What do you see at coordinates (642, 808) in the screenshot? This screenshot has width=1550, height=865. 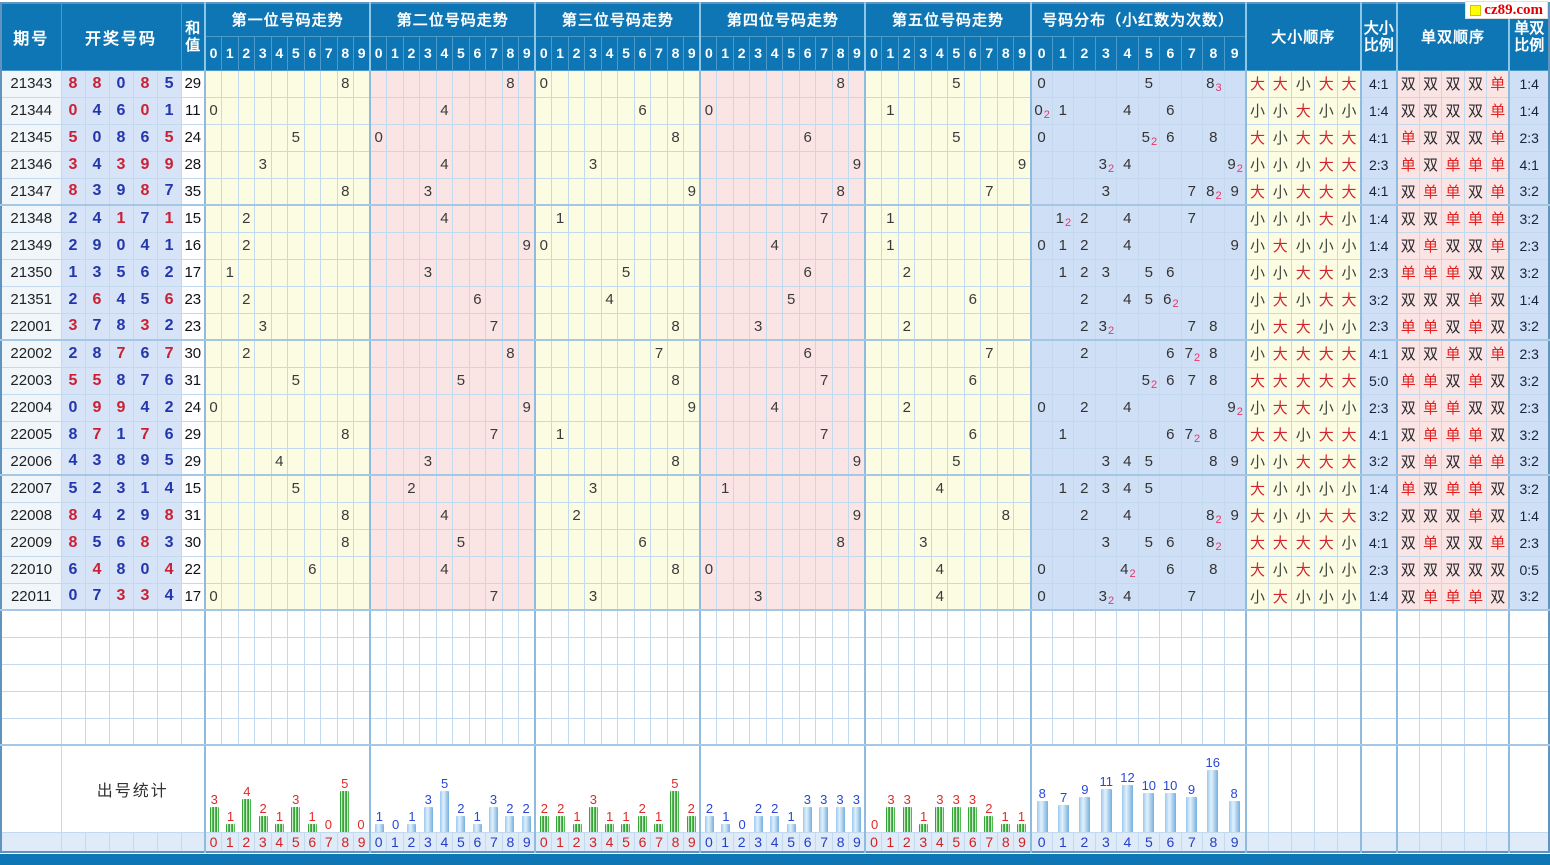 I see `stats-count-label: 2` at bounding box center [642, 808].